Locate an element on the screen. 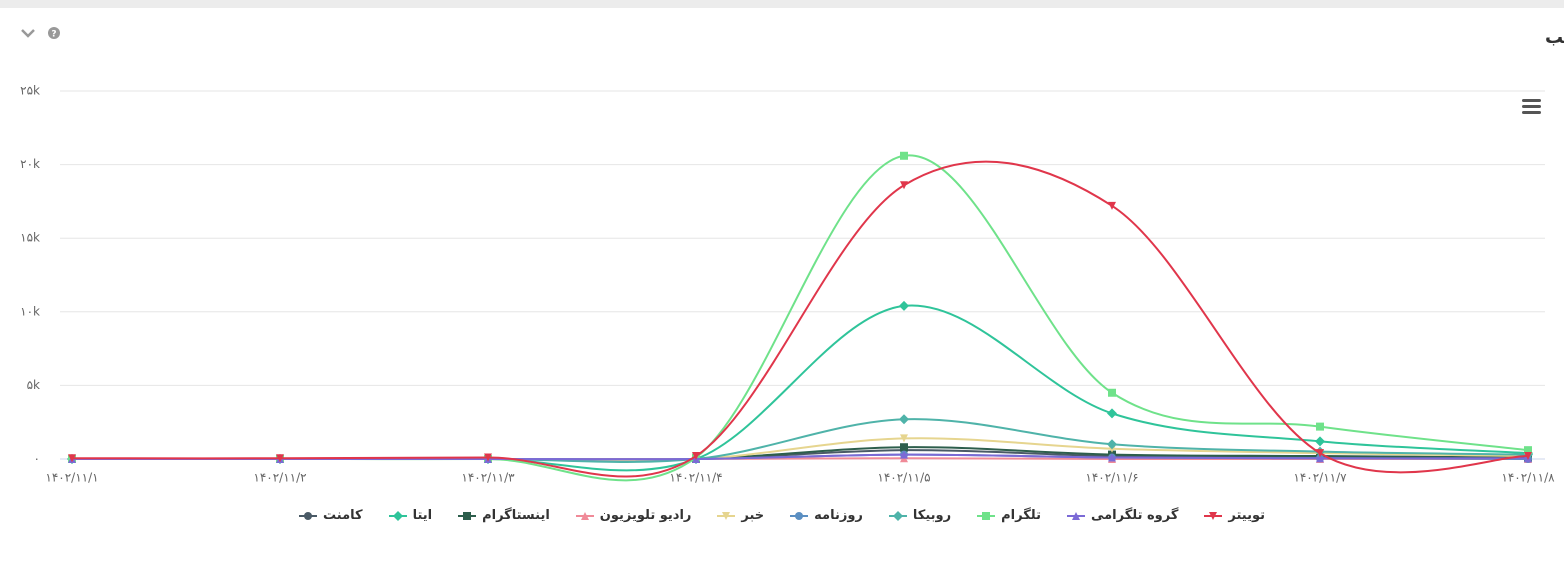 Image resolution: width=1564 pixels, height=571 pixels. y-tick-label: ۱۵k is located at coordinates (30, 238).